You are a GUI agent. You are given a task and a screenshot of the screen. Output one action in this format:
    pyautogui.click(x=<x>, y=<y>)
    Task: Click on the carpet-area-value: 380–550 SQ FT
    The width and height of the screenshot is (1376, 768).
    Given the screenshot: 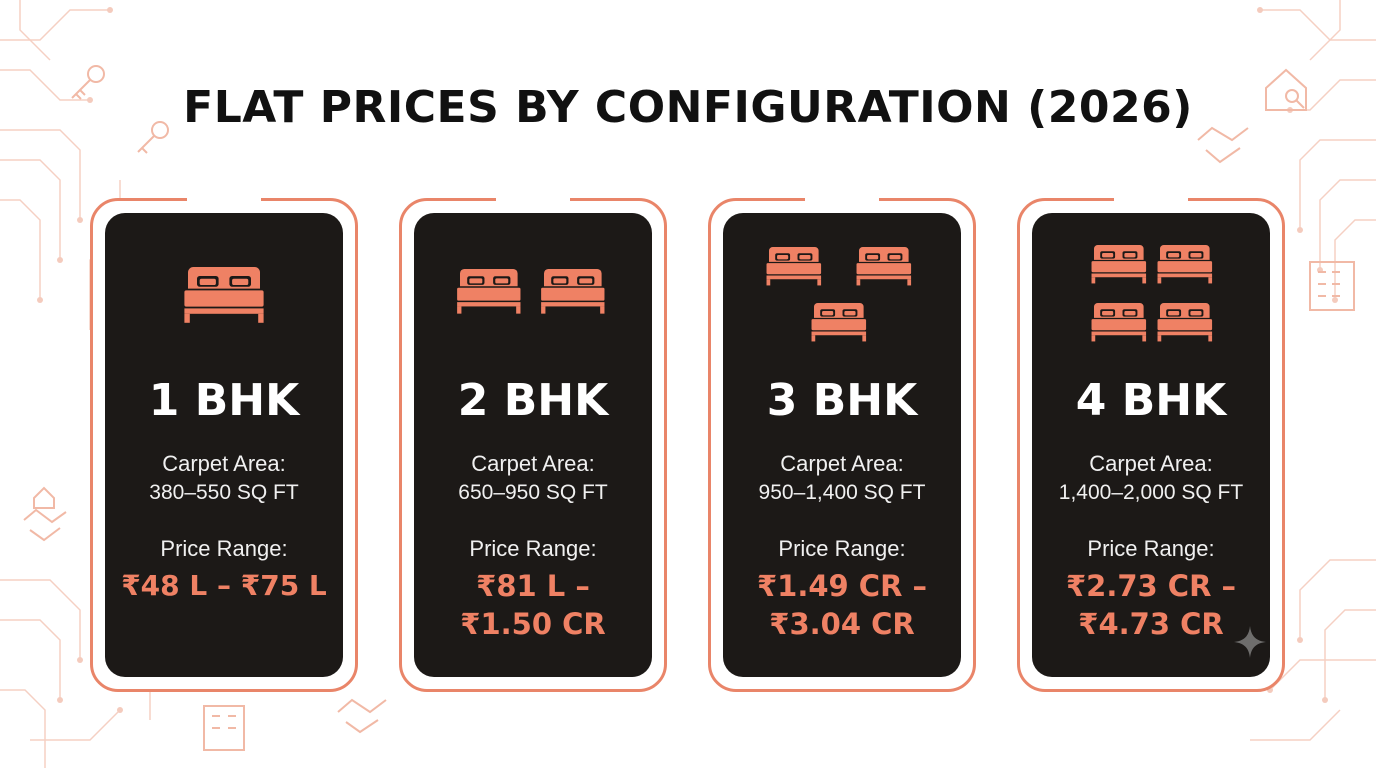 What is the action you would take?
    pyautogui.click(x=224, y=492)
    